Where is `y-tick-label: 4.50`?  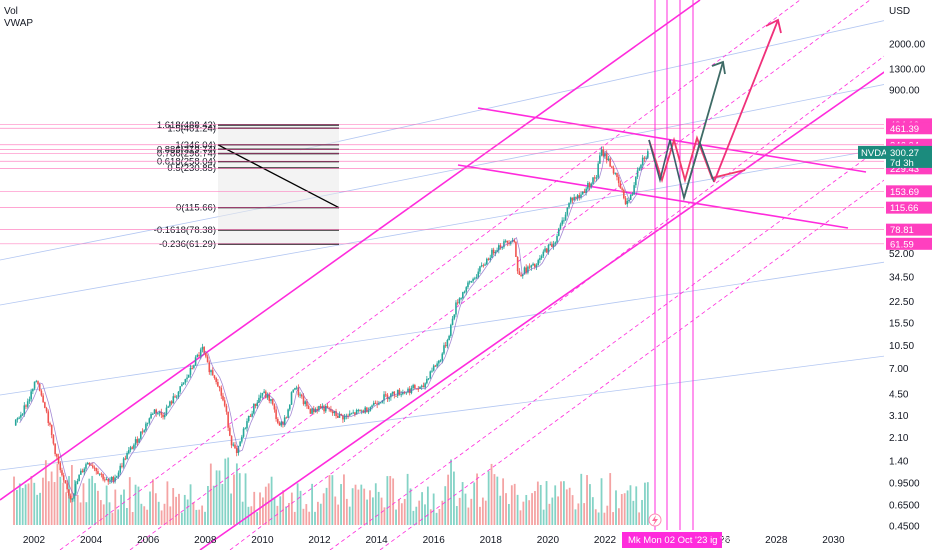
y-tick-label: 4.50 is located at coordinates (899, 394).